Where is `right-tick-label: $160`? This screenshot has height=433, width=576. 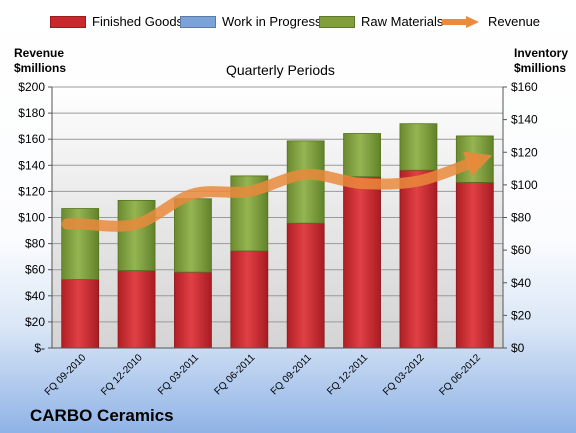
right-tick-label: $160 is located at coordinates (524, 87).